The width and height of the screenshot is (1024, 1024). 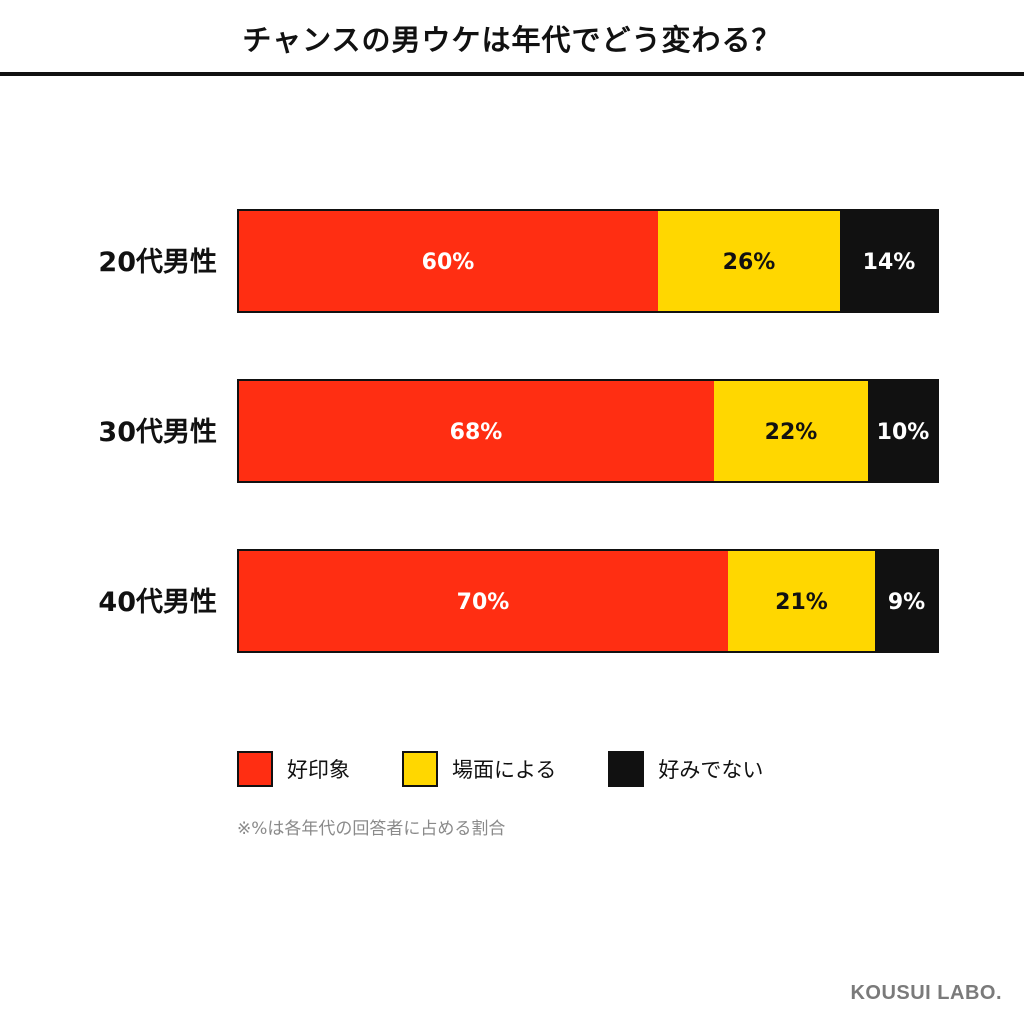 What do you see at coordinates (371, 829) in the screenshot?
I see `footnote: ※%は各年代の回答者に占める割合` at bounding box center [371, 829].